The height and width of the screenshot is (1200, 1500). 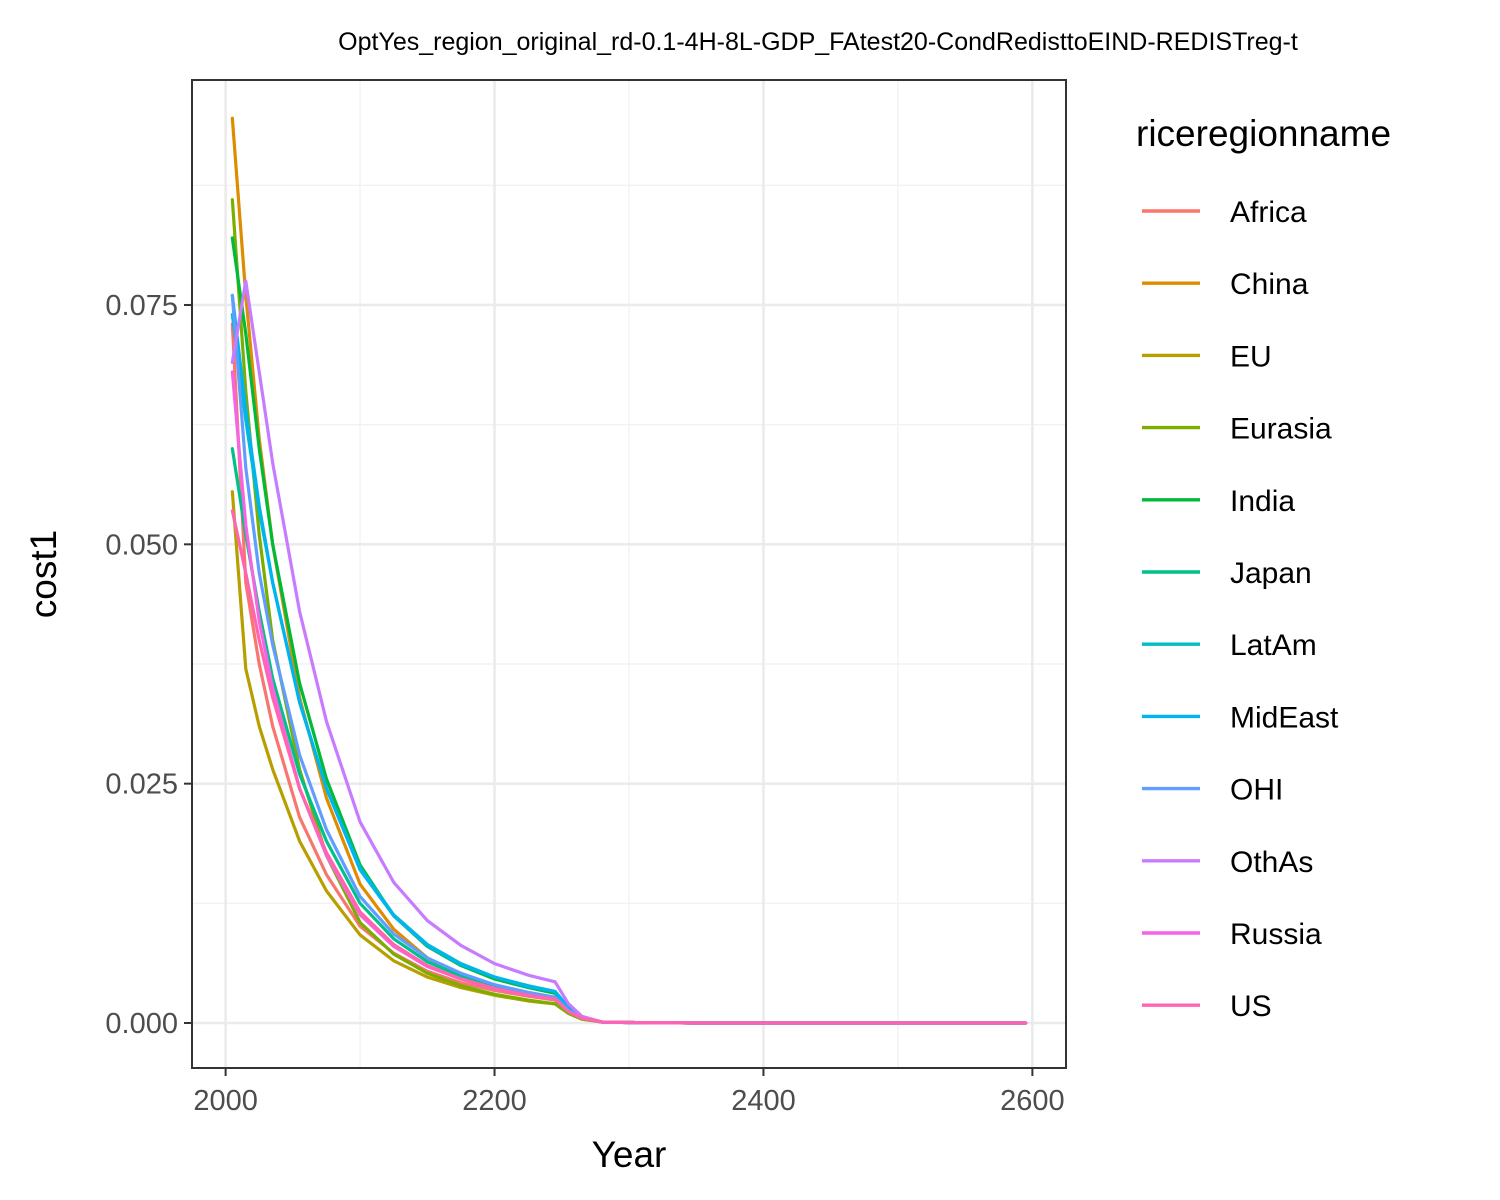 What do you see at coordinates (1268, 212) in the screenshot?
I see `legend-label: Africa` at bounding box center [1268, 212].